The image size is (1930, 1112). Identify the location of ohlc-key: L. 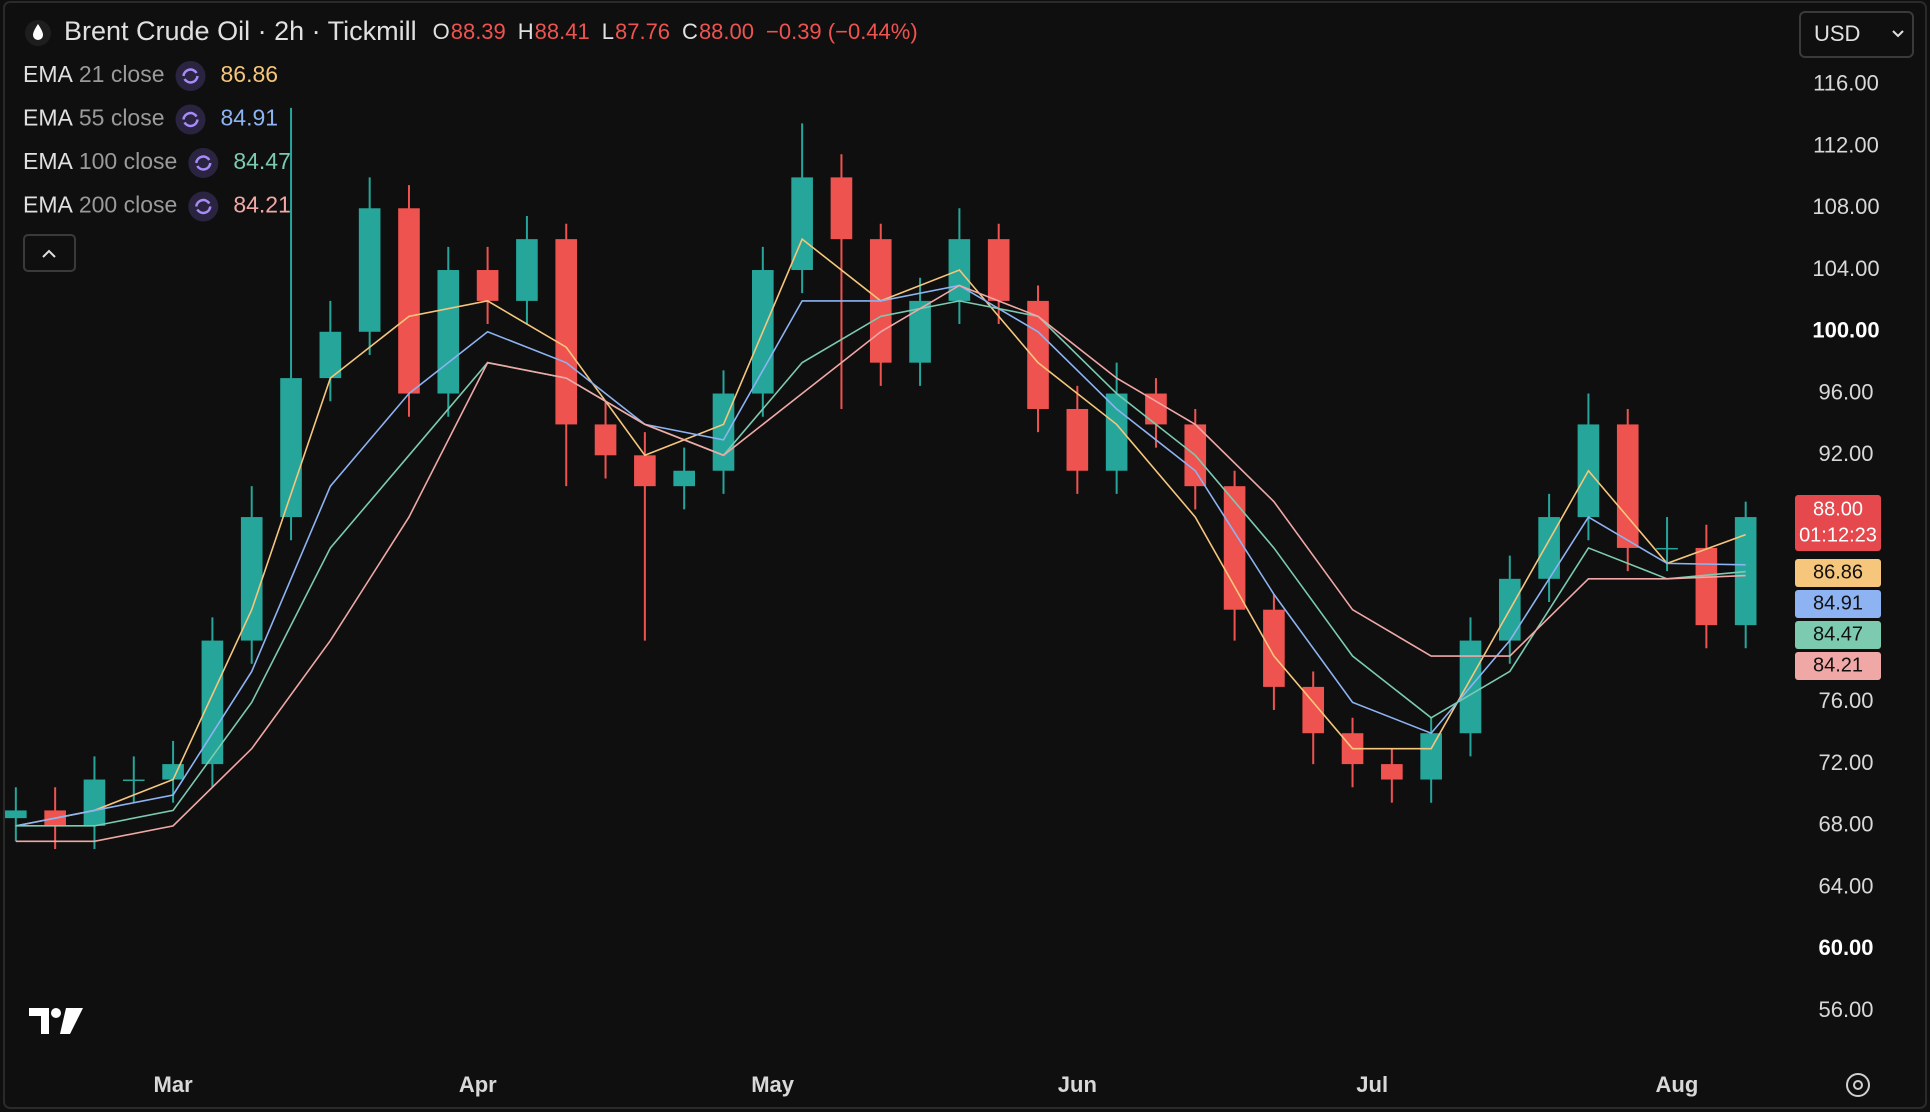
(608, 31).